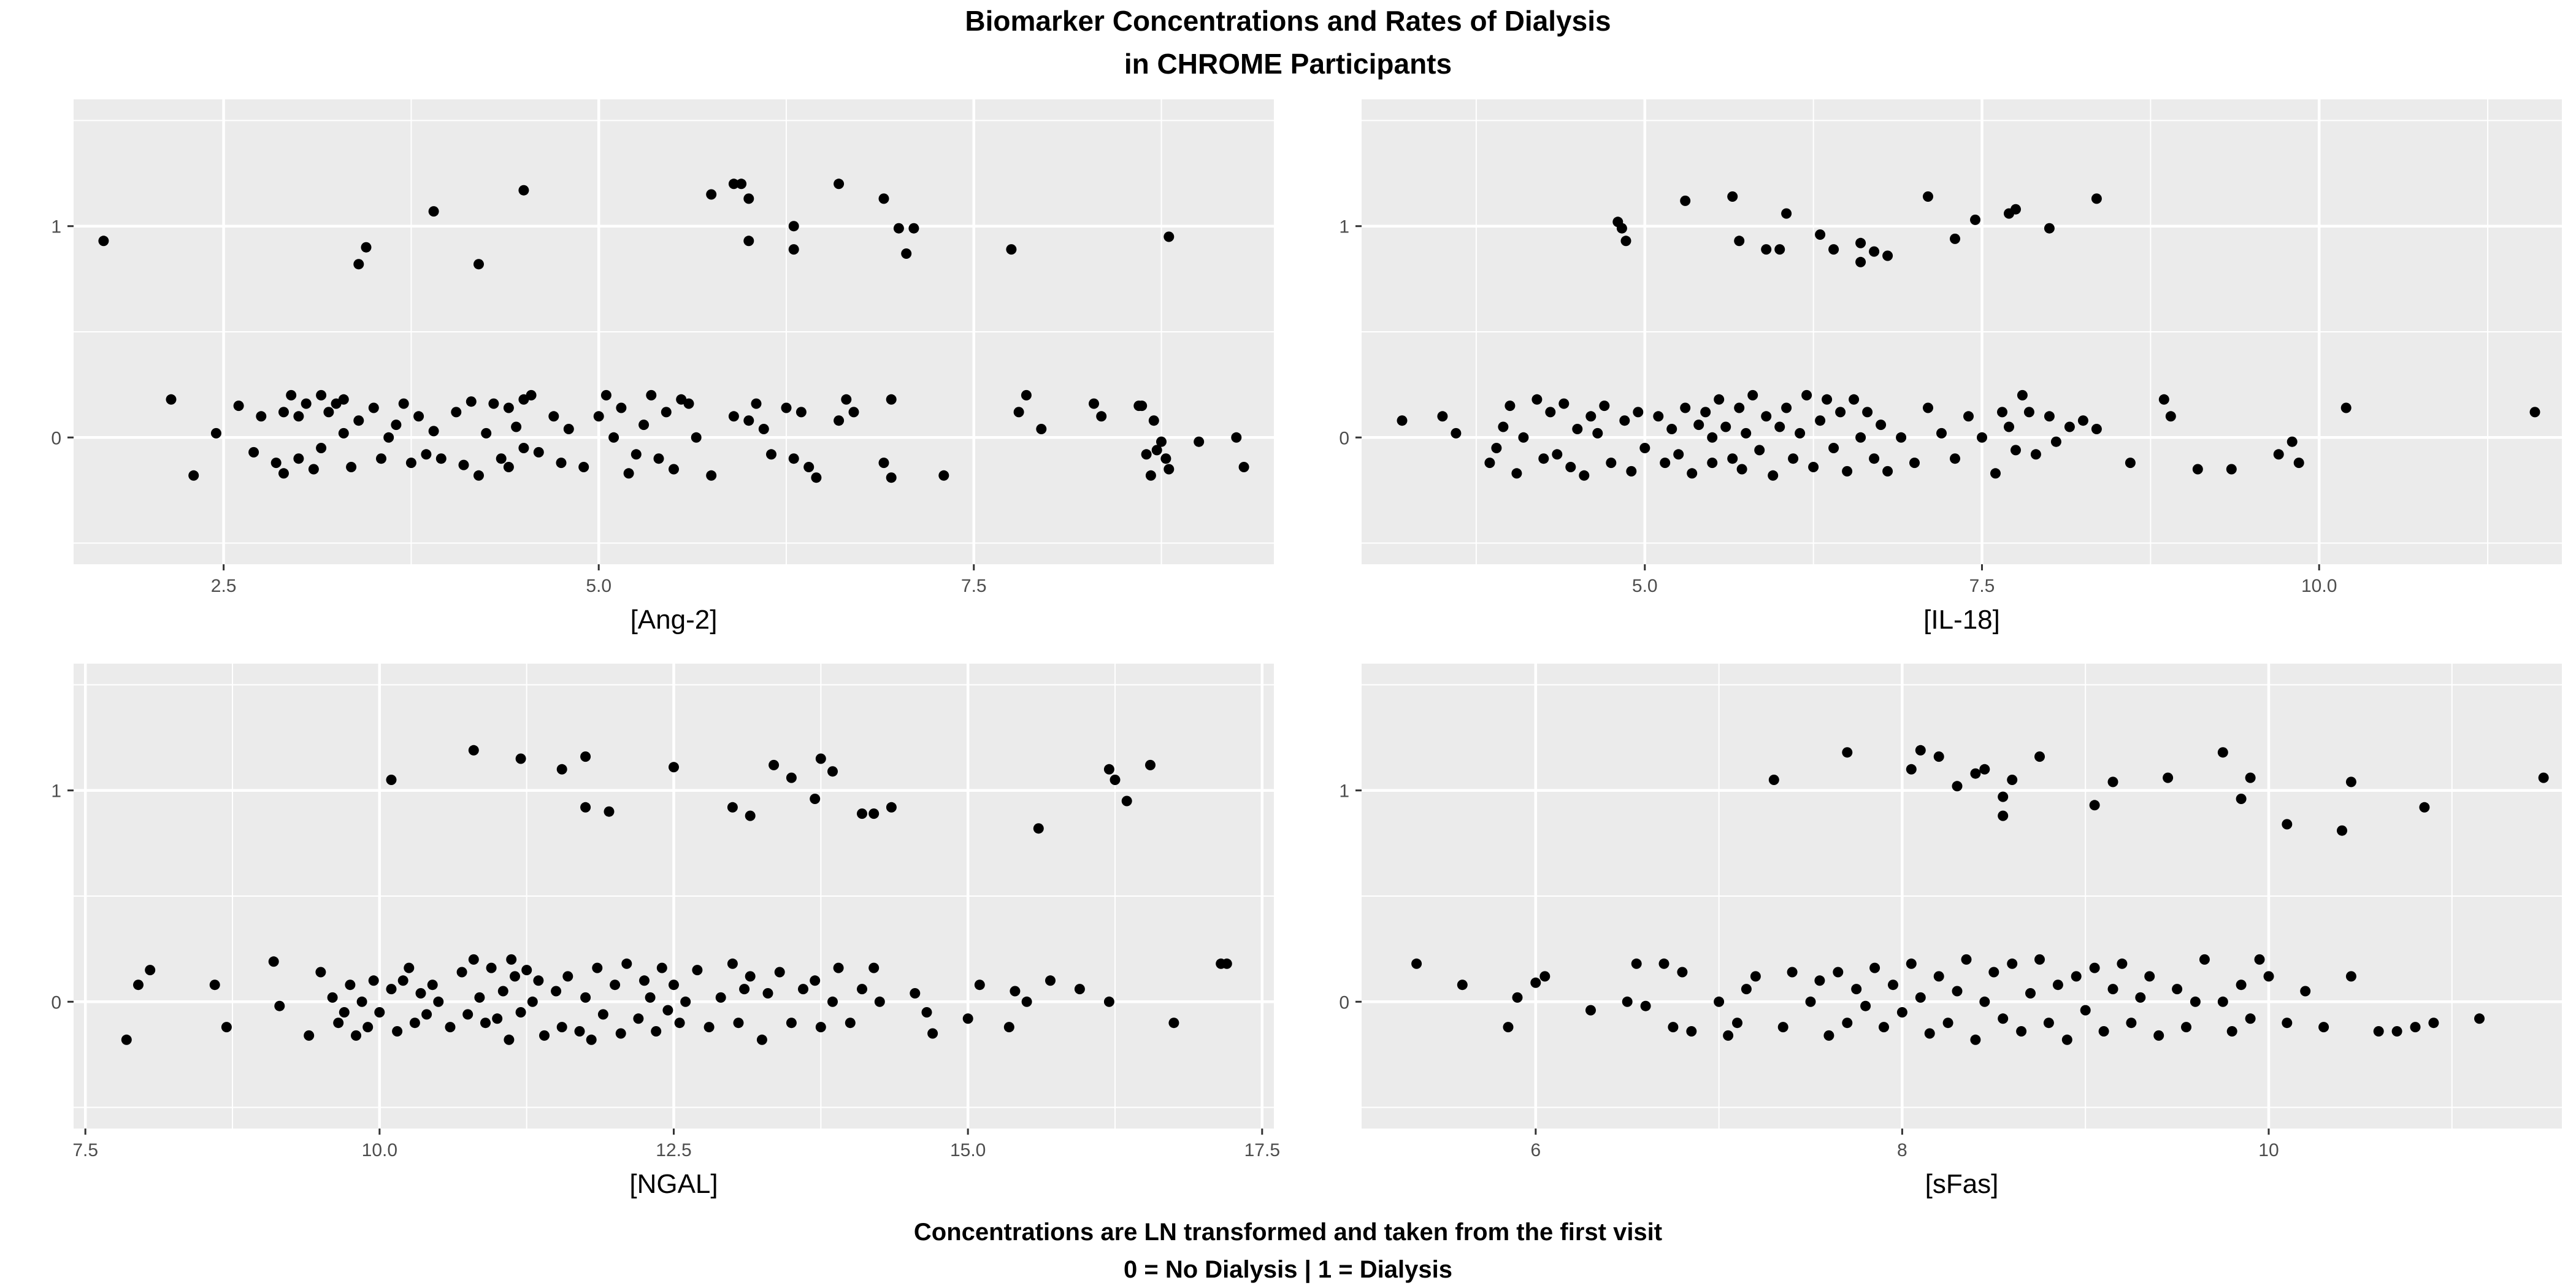  Describe the element at coordinates (85, 1150) in the screenshot. I see `x-tick-label: 7.5` at that location.